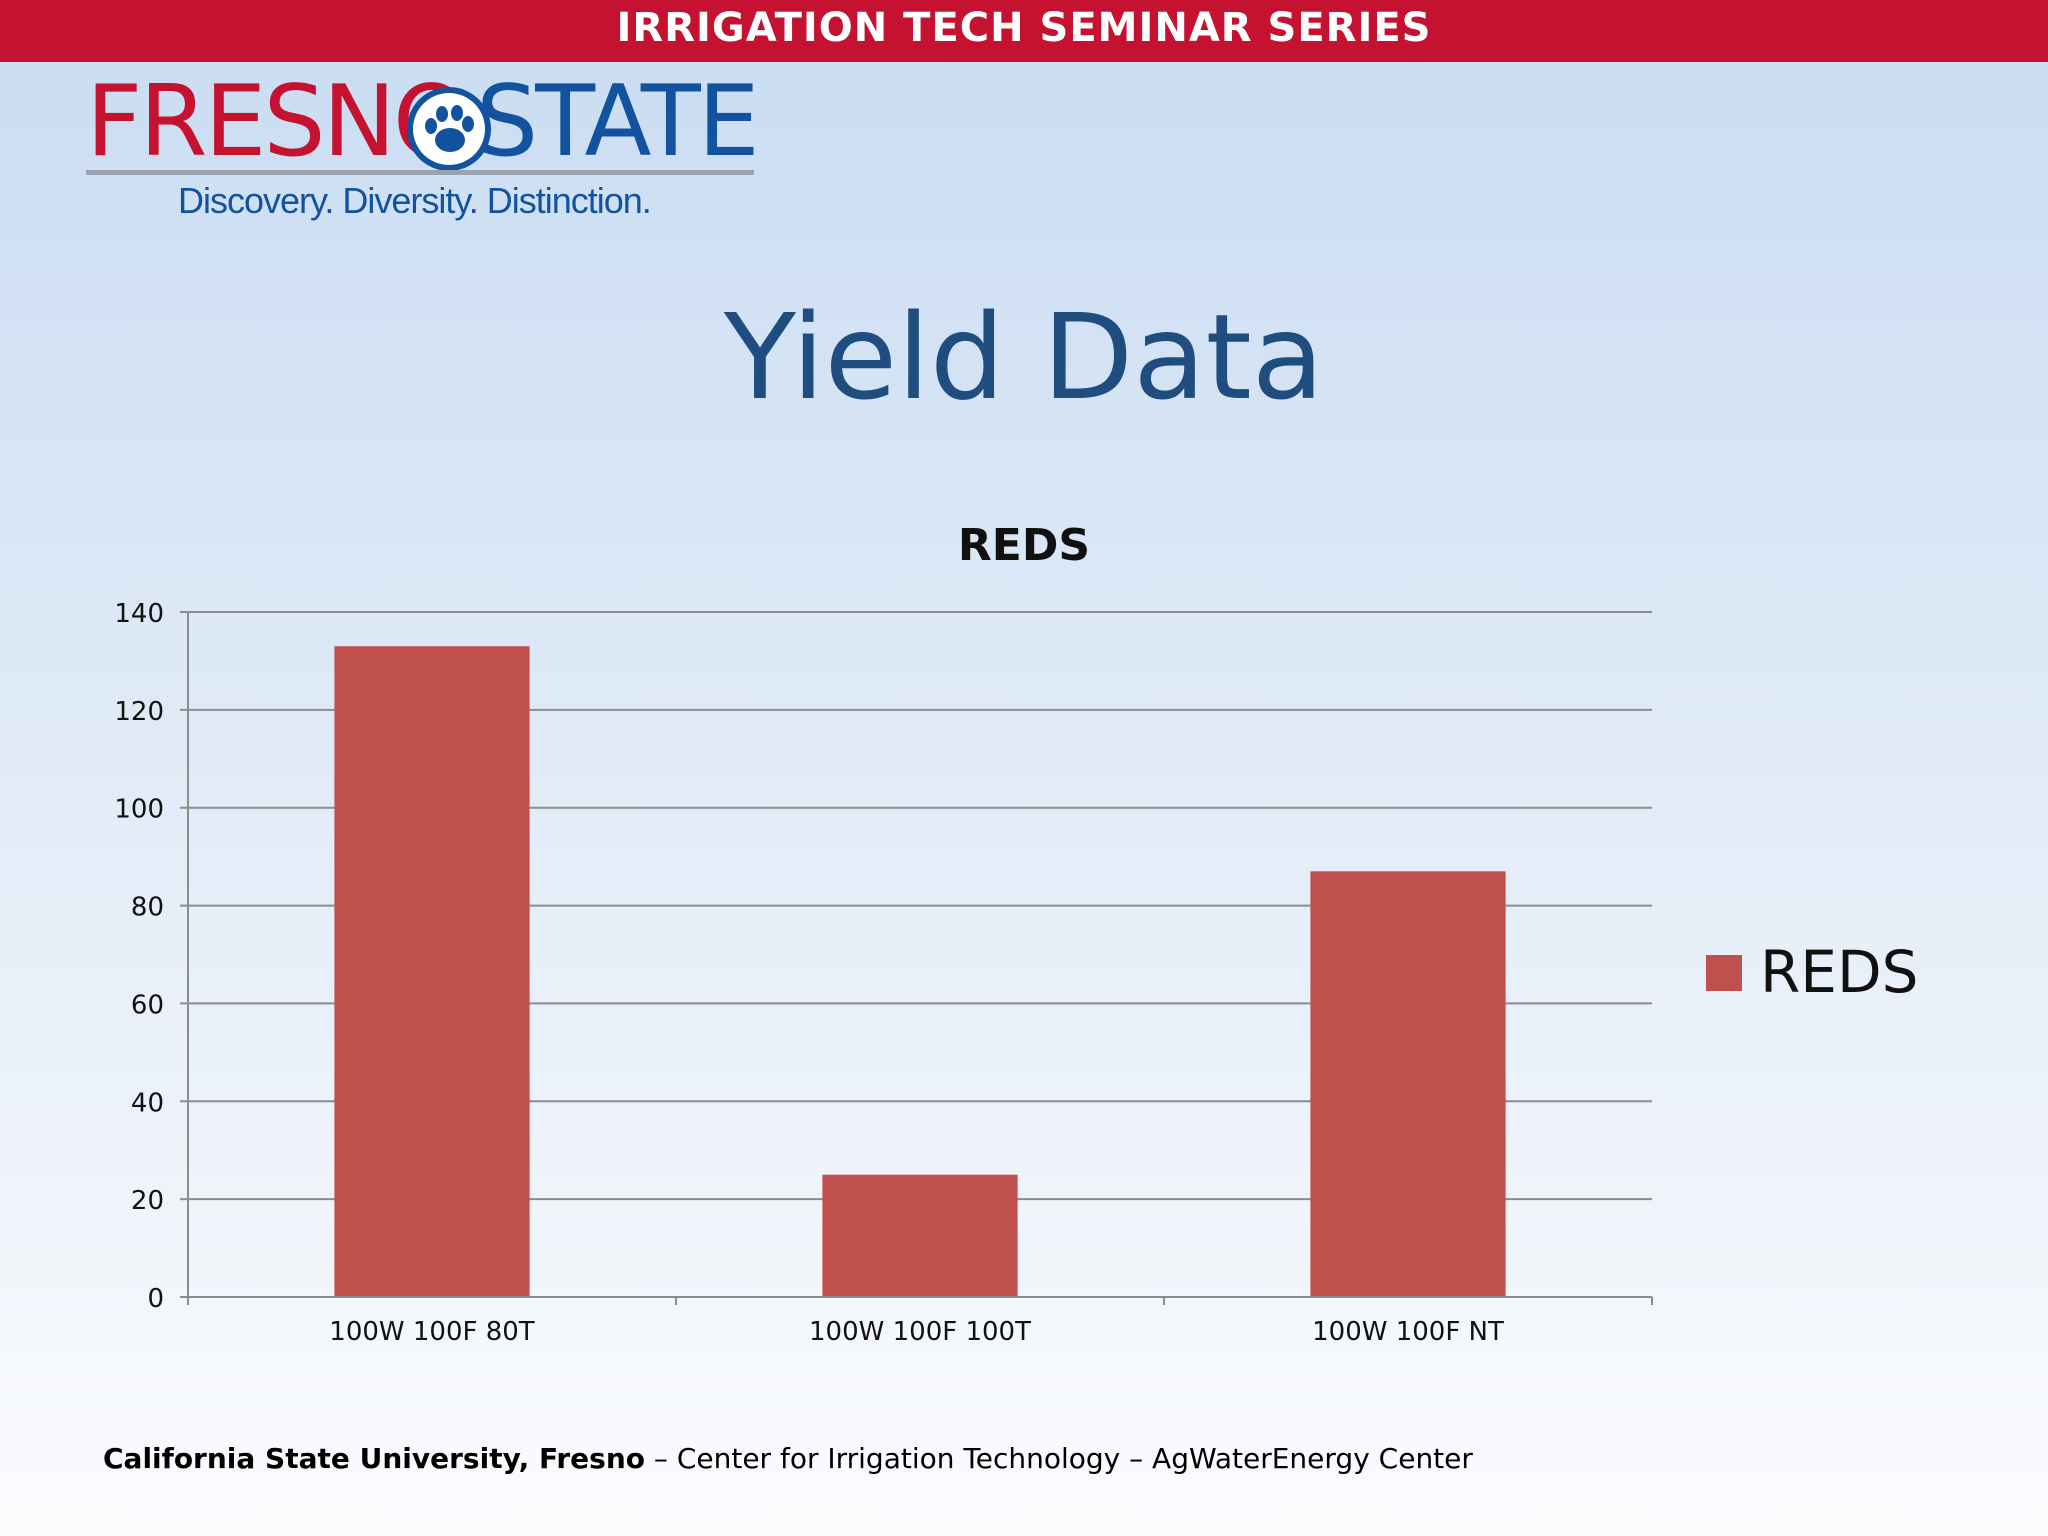  What do you see at coordinates (139, 810) in the screenshot?
I see `y-tick-label: 100` at bounding box center [139, 810].